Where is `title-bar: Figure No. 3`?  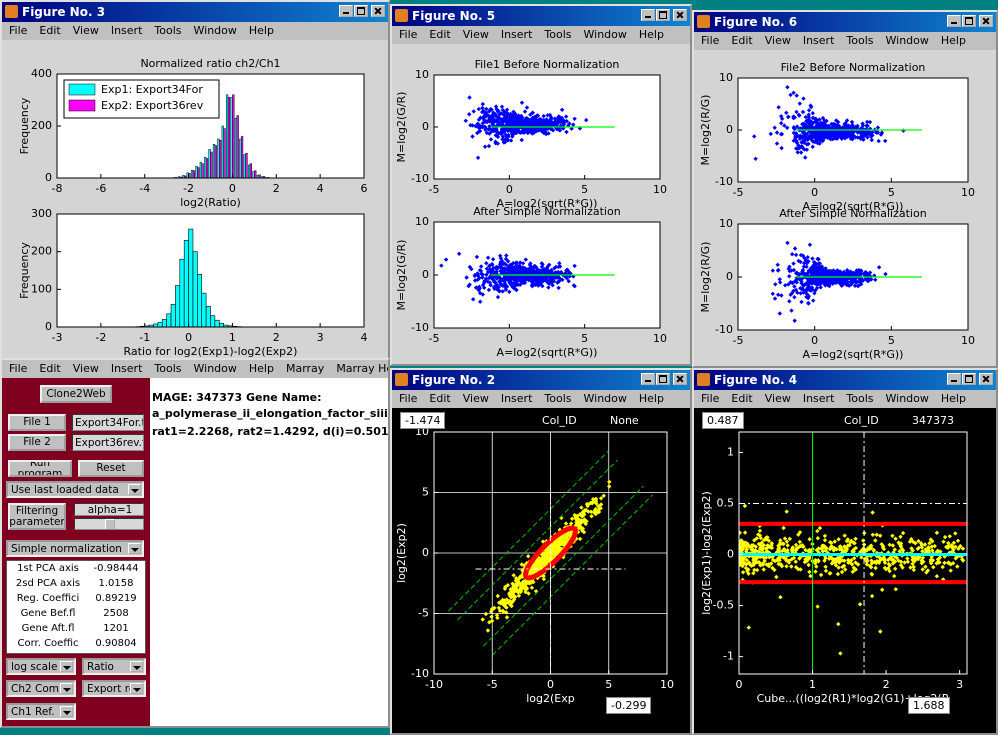 title-bar: Figure No. 3 is located at coordinates (195, 12).